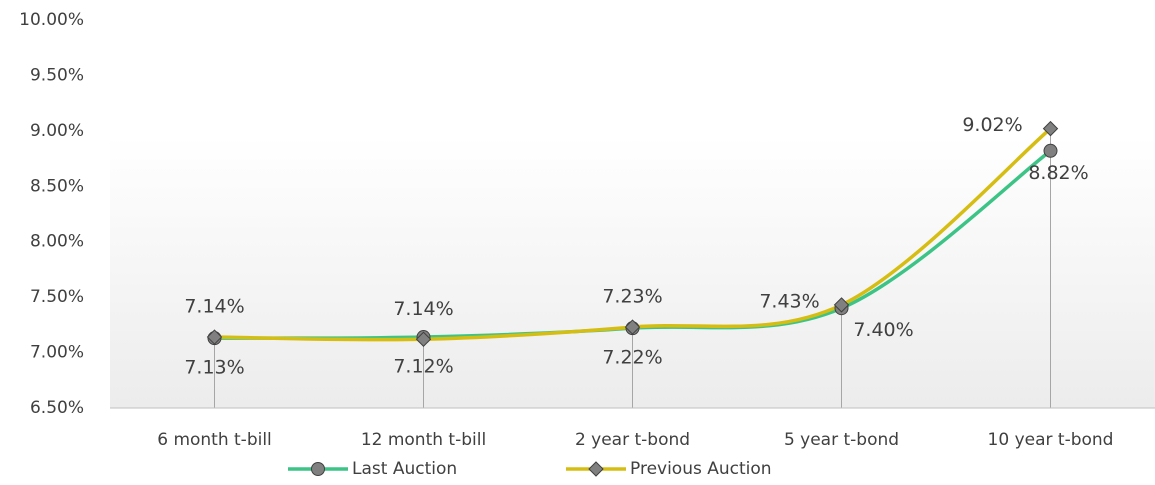 The width and height of the screenshot is (1155, 485). What do you see at coordinates (632, 440) in the screenshot?
I see `x-tick-label: 2 year t-bond` at bounding box center [632, 440].